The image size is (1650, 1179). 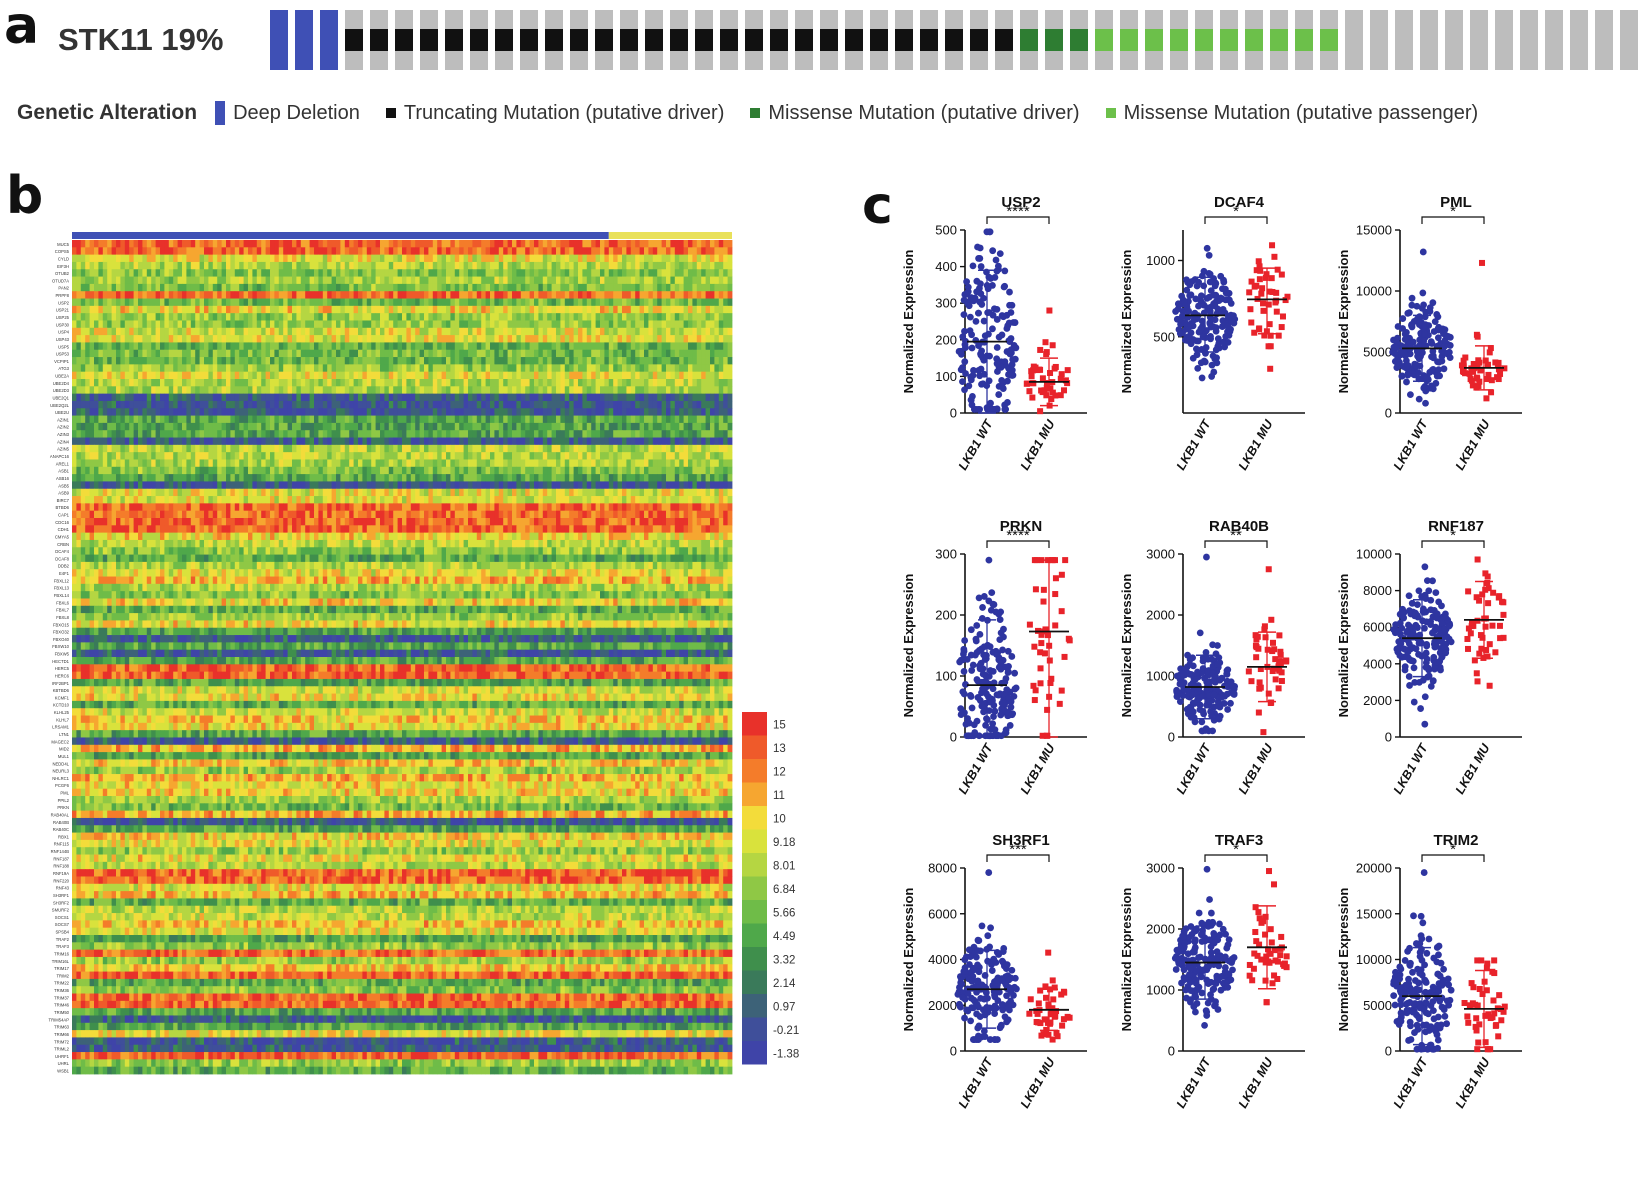 I want to click on heatmap-gene-label: FBXO15, so click(x=61, y=624).